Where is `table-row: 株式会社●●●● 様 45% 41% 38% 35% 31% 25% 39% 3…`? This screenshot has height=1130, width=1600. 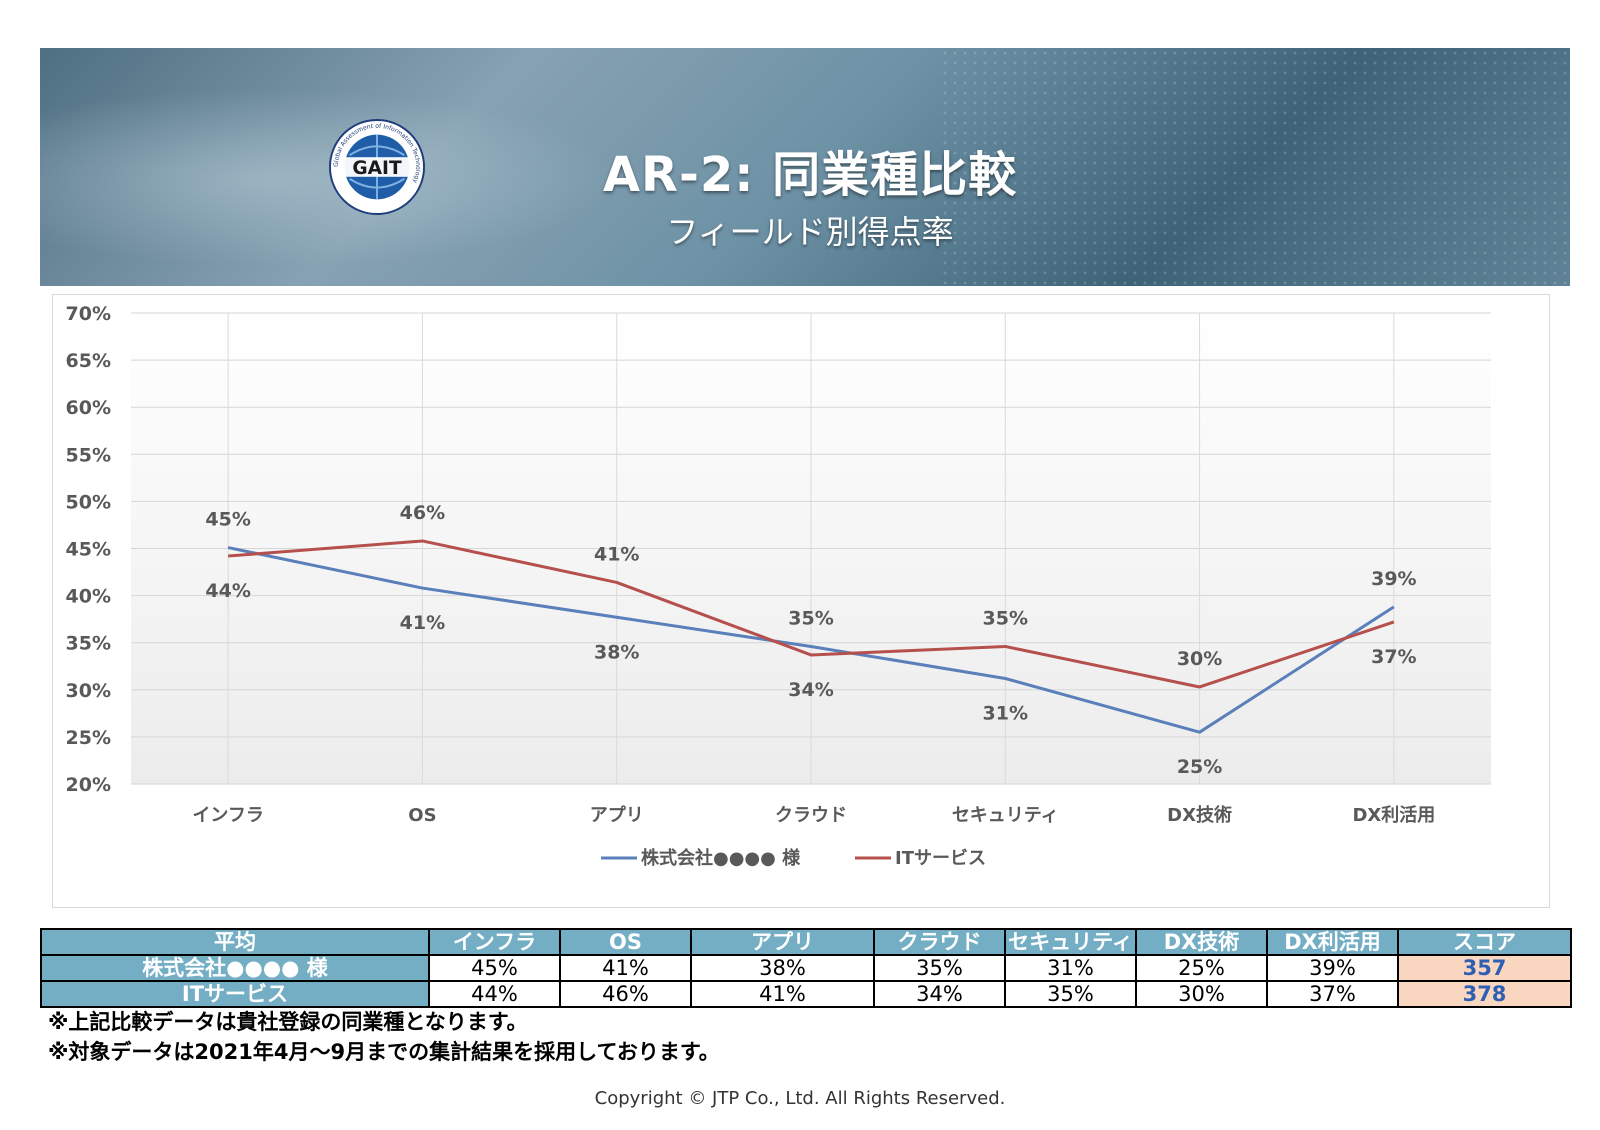 table-row: 株式会社●●●● 様 45% 41% 38% 35% 31% 25% 39% 3… is located at coordinates (806, 968).